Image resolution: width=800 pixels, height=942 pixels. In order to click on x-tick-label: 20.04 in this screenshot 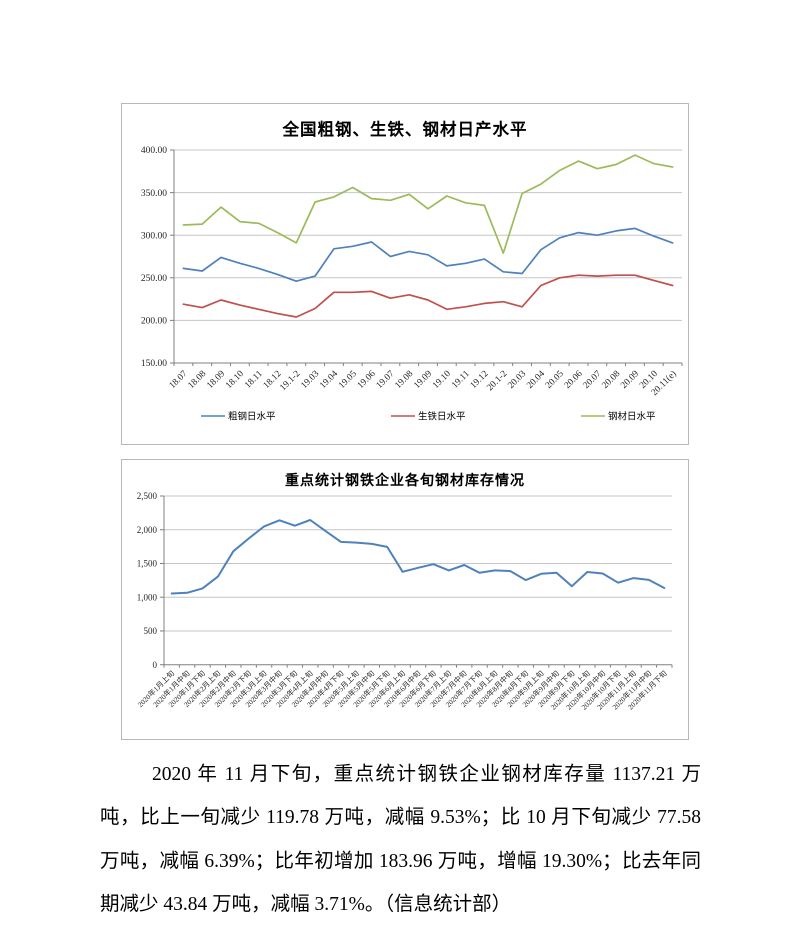, I will do `click(536, 380)`.